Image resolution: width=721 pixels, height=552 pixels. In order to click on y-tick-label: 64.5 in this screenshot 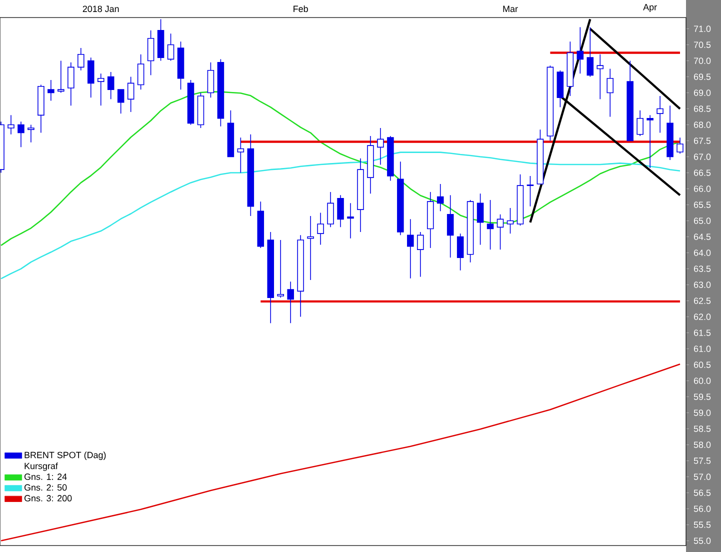, I will do `click(702, 237)`.